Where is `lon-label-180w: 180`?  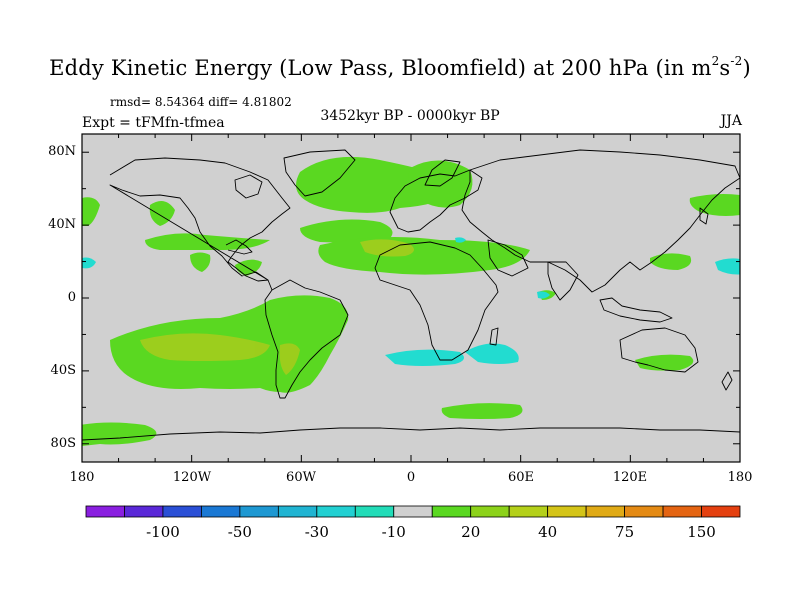 lon-label-180w: 180 is located at coordinates (82, 477).